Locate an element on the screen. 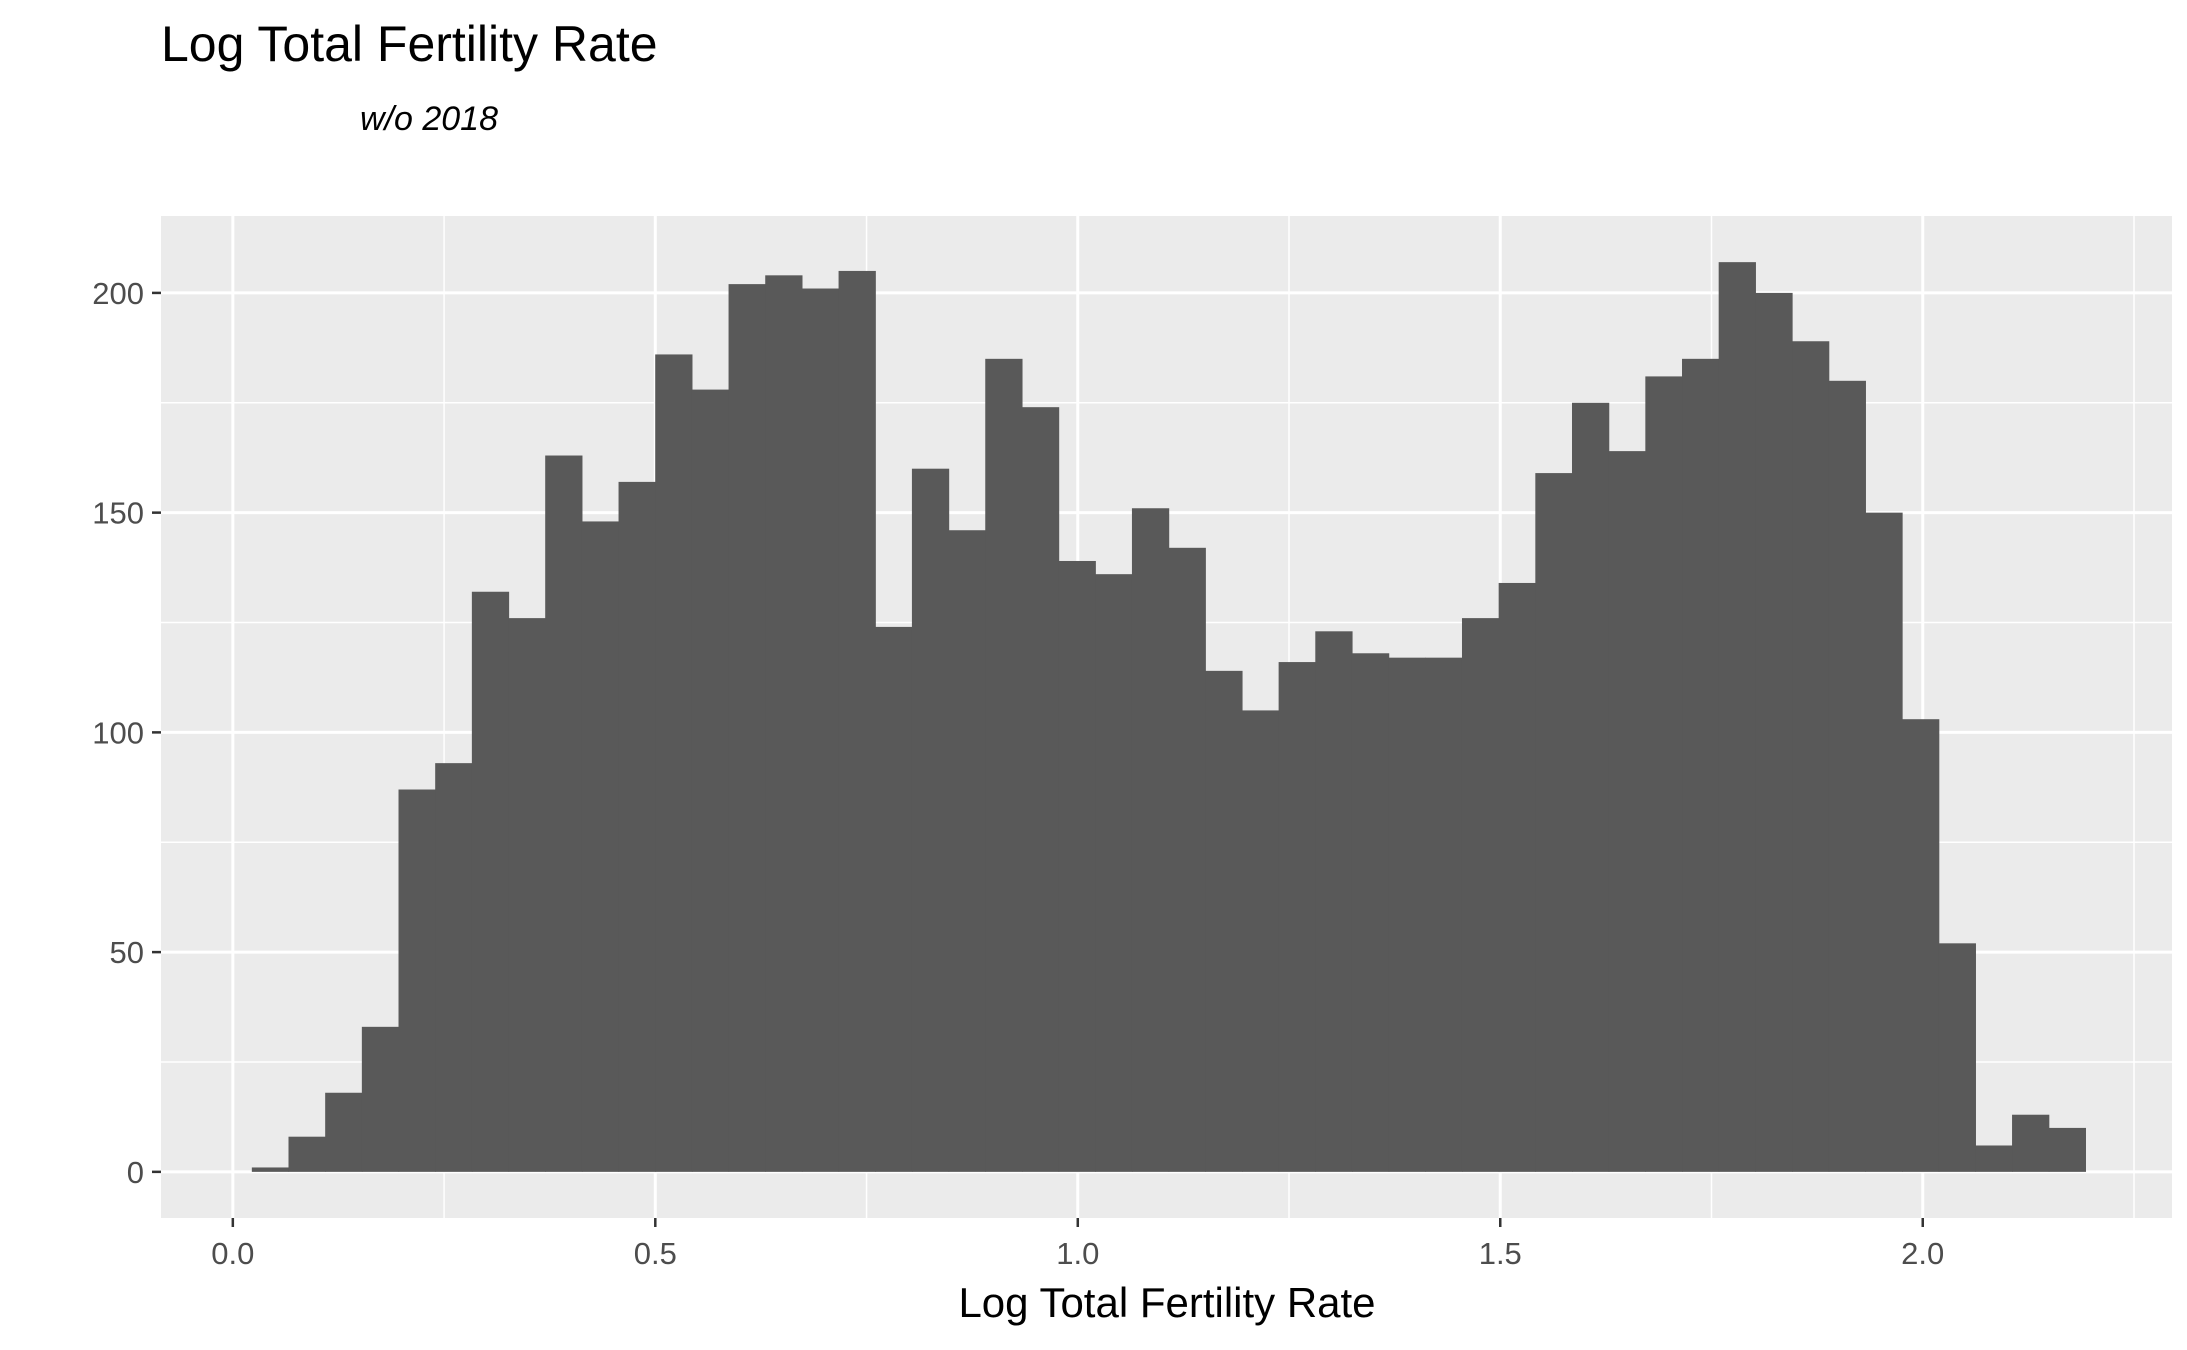 This screenshot has height=1350, width=2187. x-axis: 0.0 0.5 1.0 1.5 2.0 is located at coordinates (1077, 1244).